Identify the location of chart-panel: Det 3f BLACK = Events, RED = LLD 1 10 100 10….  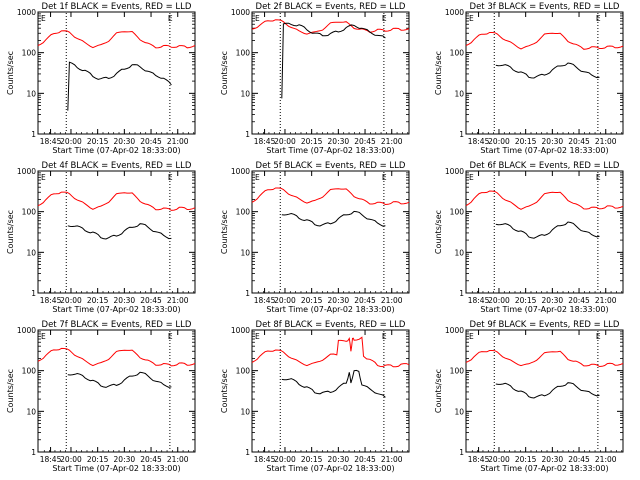
(529, 78).